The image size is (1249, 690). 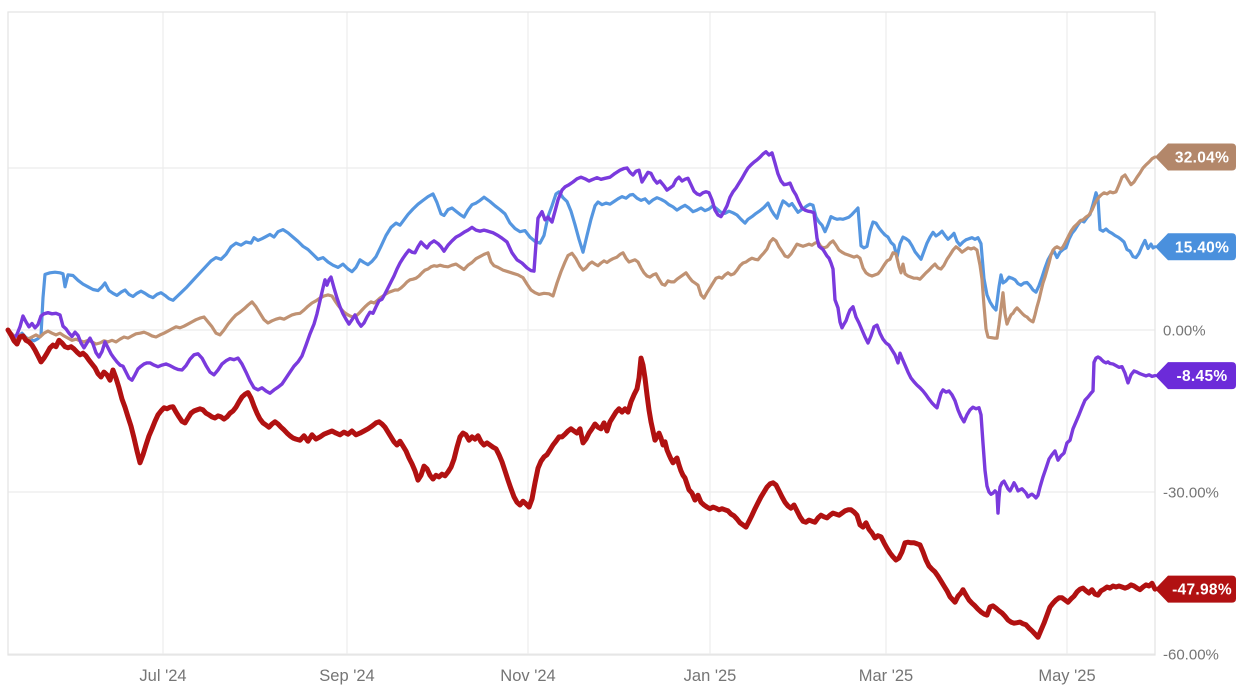 I want to click on red-line-end-badge-label: -47.98%, so click(x=1202, y=590).